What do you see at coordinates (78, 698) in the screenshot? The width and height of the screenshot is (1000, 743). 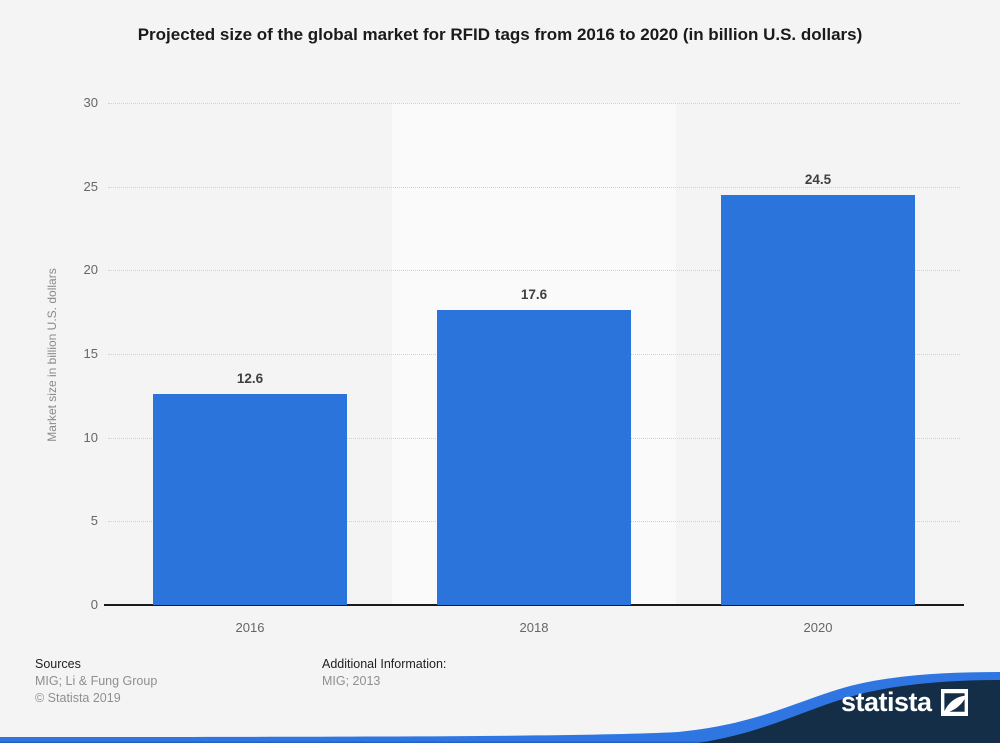 I see `copyright-text: © Statista 2019` at bounding box center [78, 698].